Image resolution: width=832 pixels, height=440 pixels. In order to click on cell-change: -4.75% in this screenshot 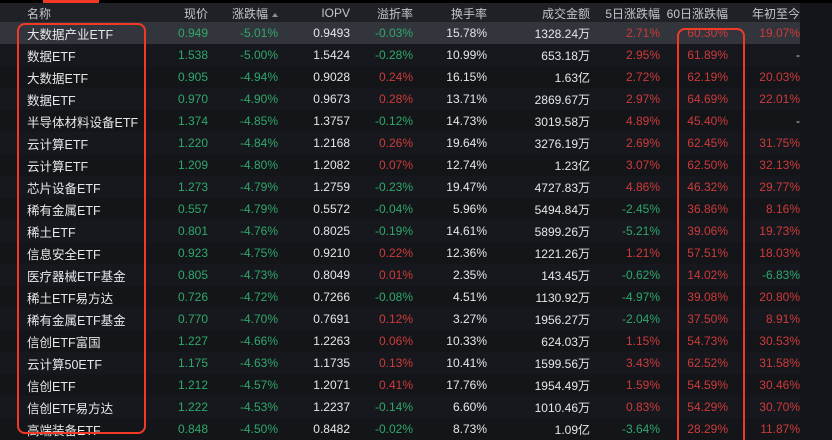, I will do `click(258, 253)`.